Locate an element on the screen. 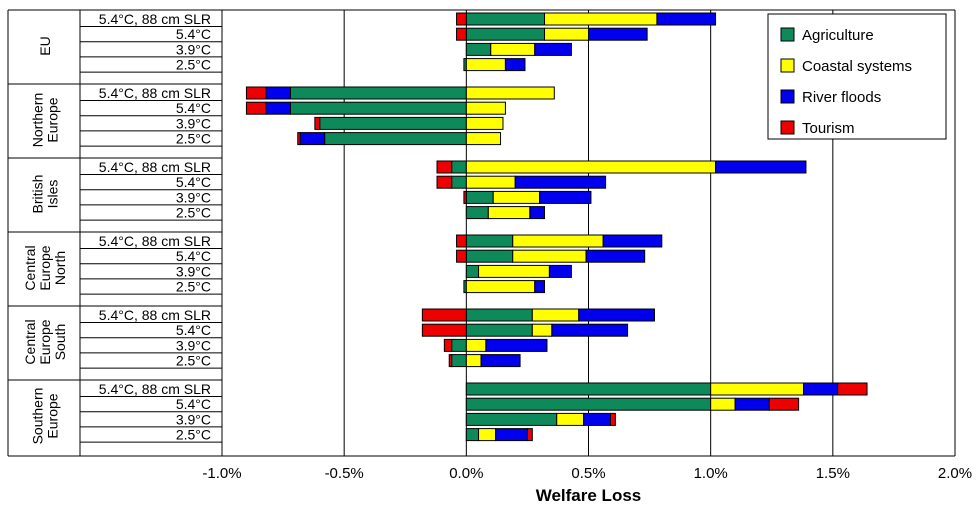 Image resolution: width=977 pixels, height=510 pixels. group-label-line: EU is located at coordinates (45, 45).